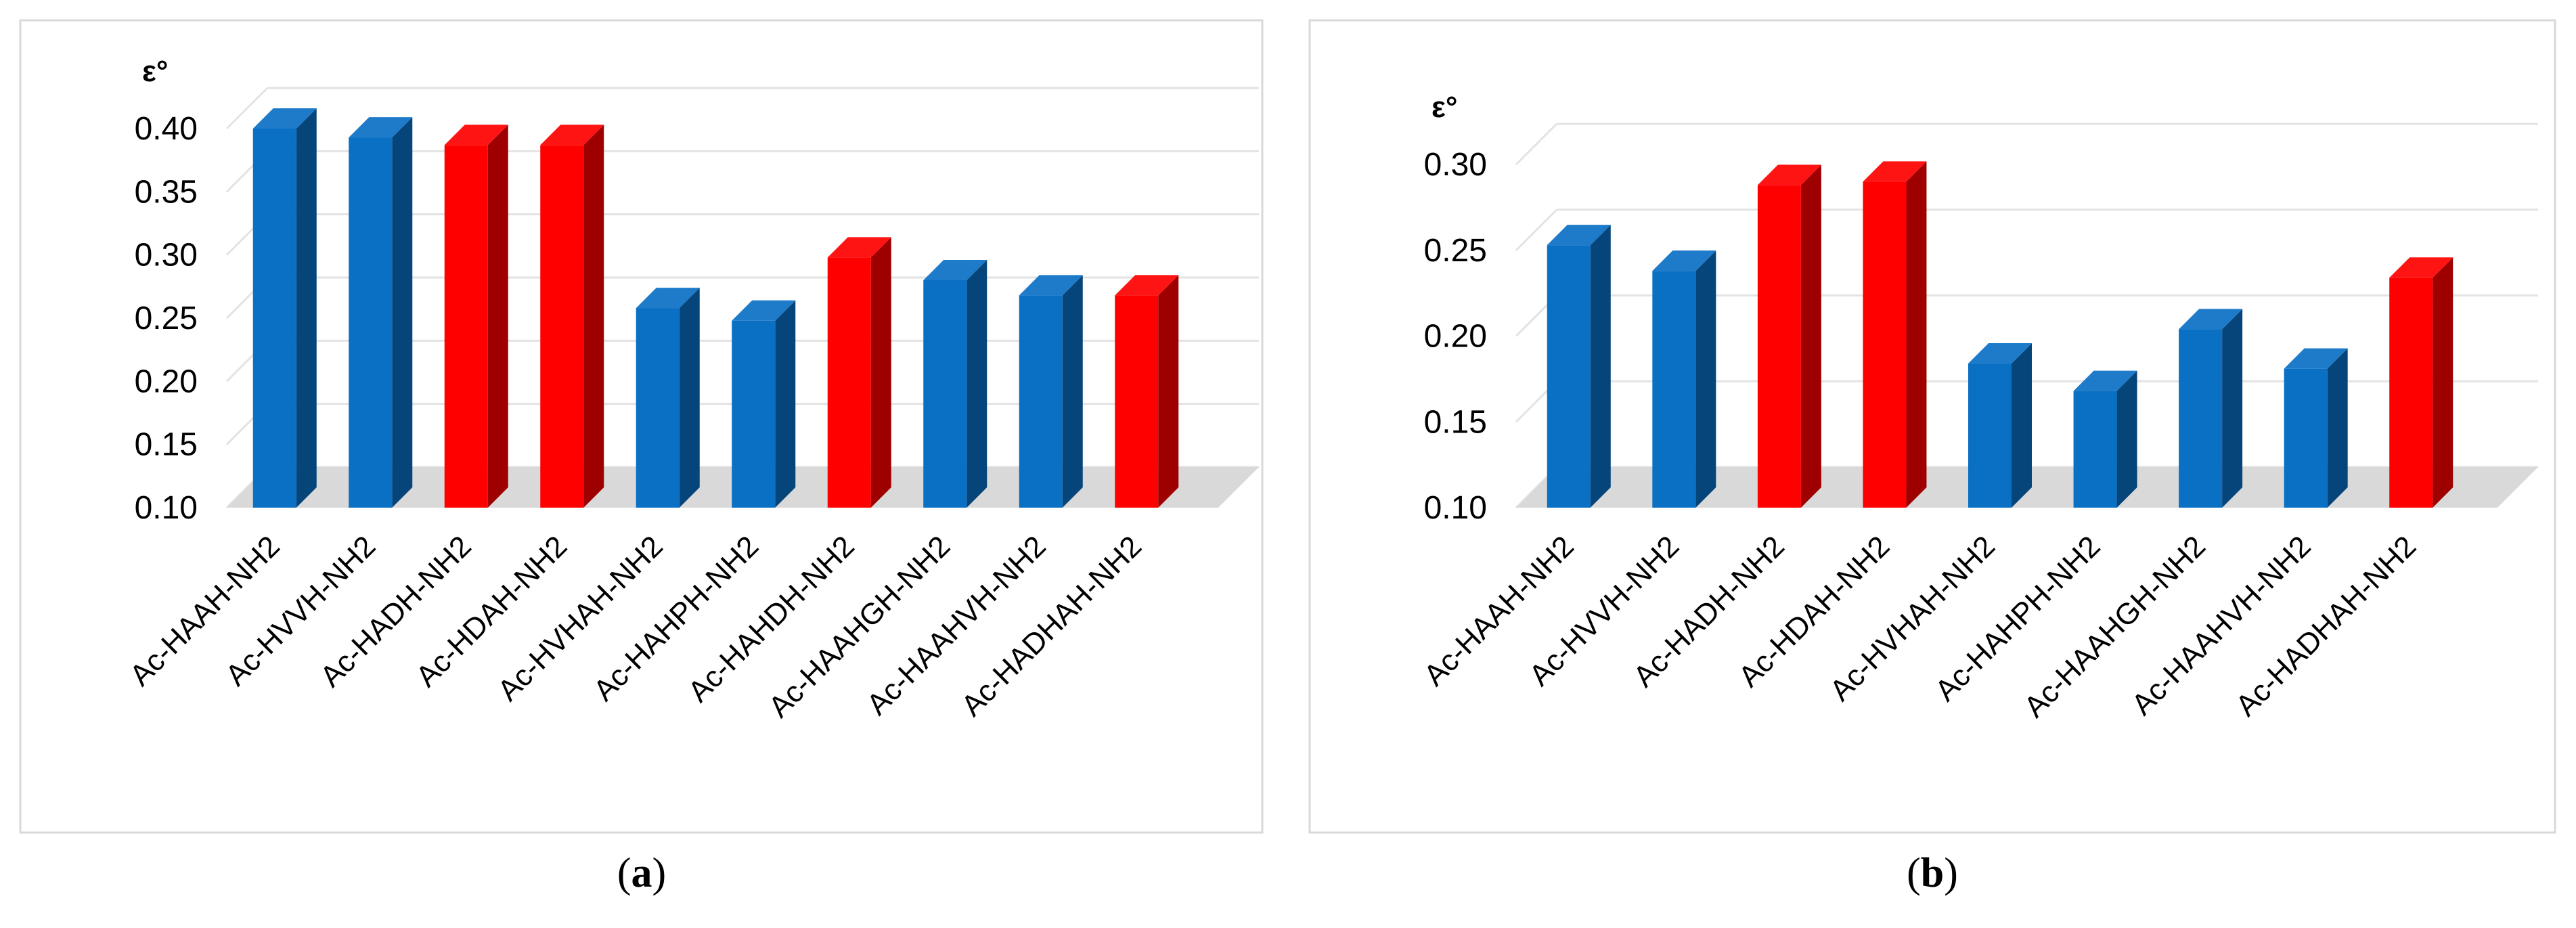 The height and width of the screenshot is (928, 2576). What do you see at coordinates (641, 873) in the screenshot?
I see `panel-caption: (a)` at bounding box center [641, 873].